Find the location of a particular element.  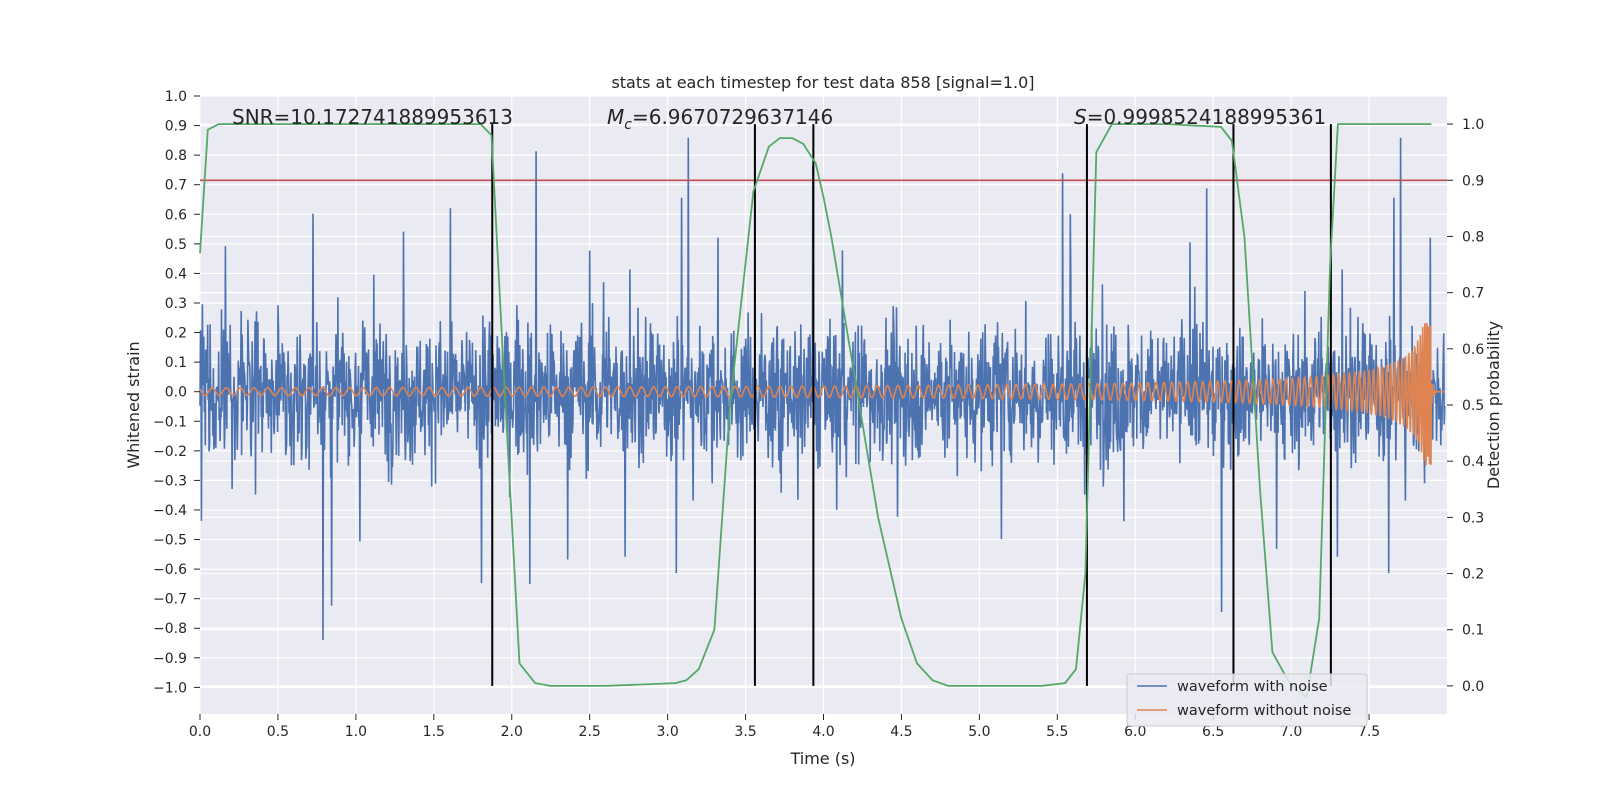

y2-tick-label: 0.5 is located at coordinates (1473, 406).